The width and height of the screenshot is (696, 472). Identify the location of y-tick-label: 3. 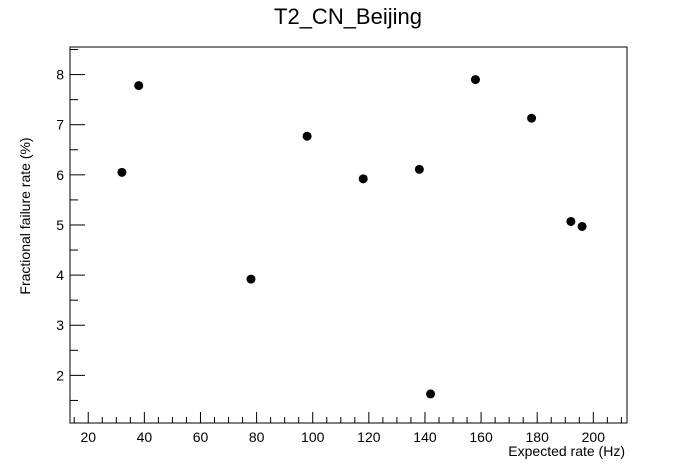
(60, 325).